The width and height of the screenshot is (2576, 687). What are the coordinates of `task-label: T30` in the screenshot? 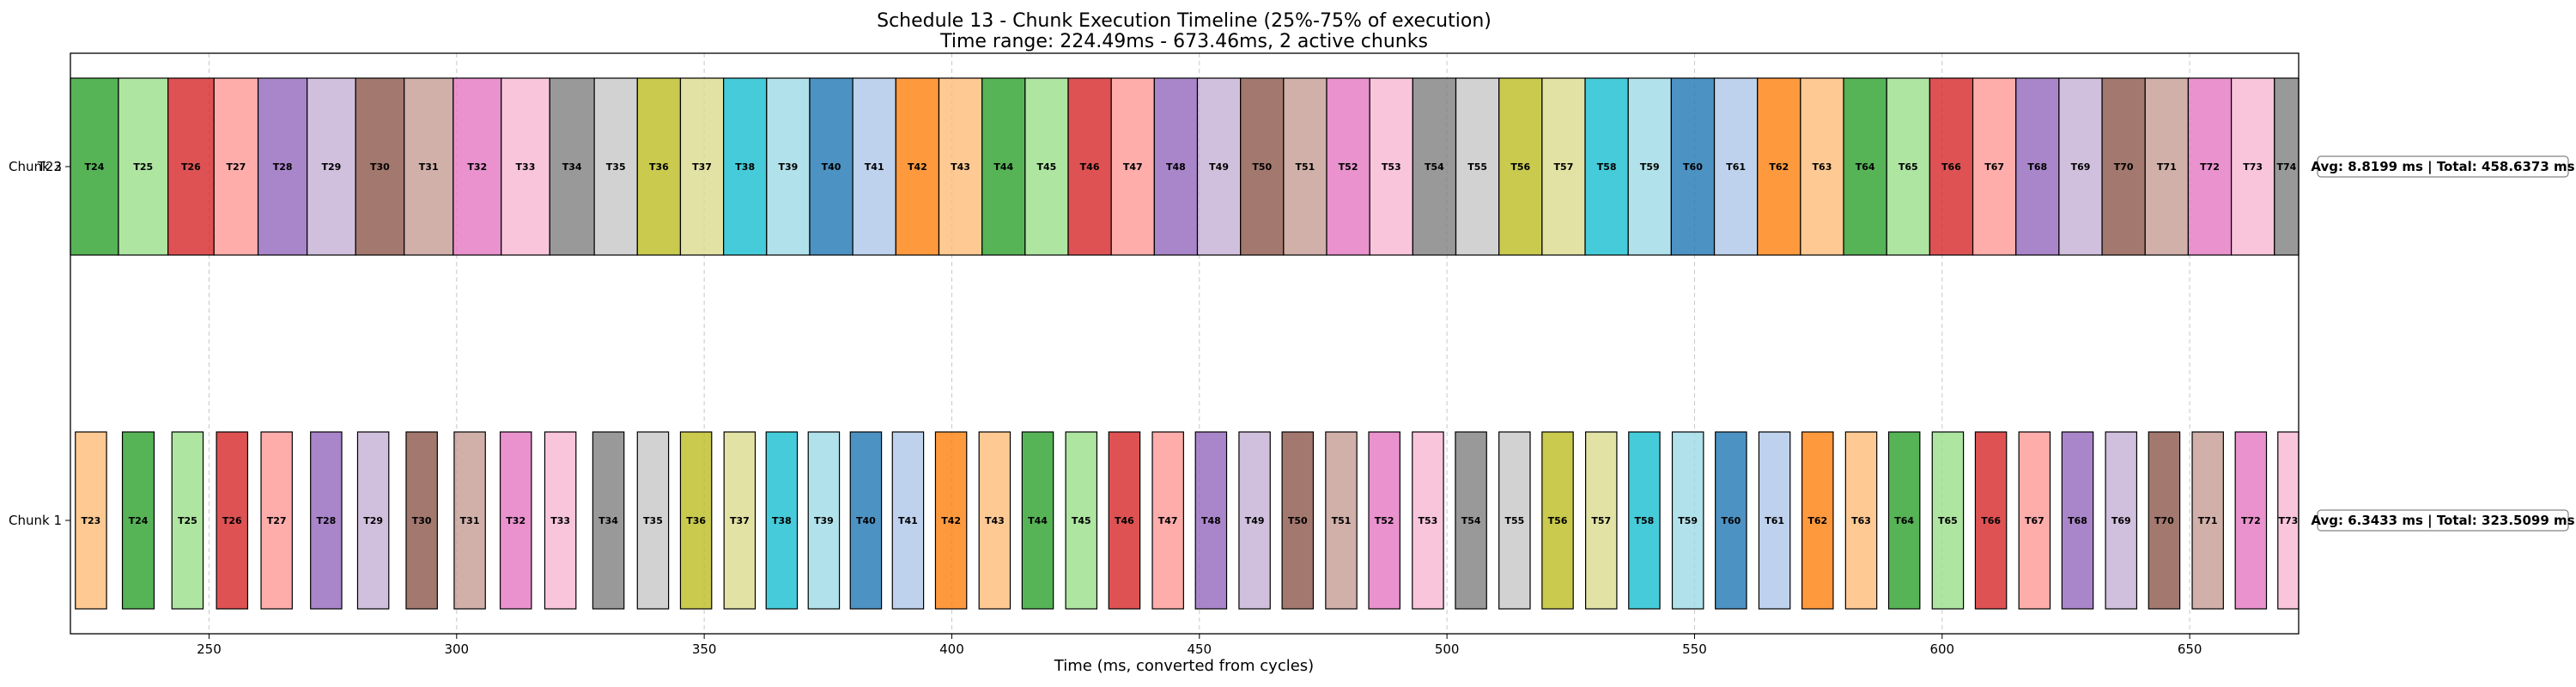 It's located at (380, 167).